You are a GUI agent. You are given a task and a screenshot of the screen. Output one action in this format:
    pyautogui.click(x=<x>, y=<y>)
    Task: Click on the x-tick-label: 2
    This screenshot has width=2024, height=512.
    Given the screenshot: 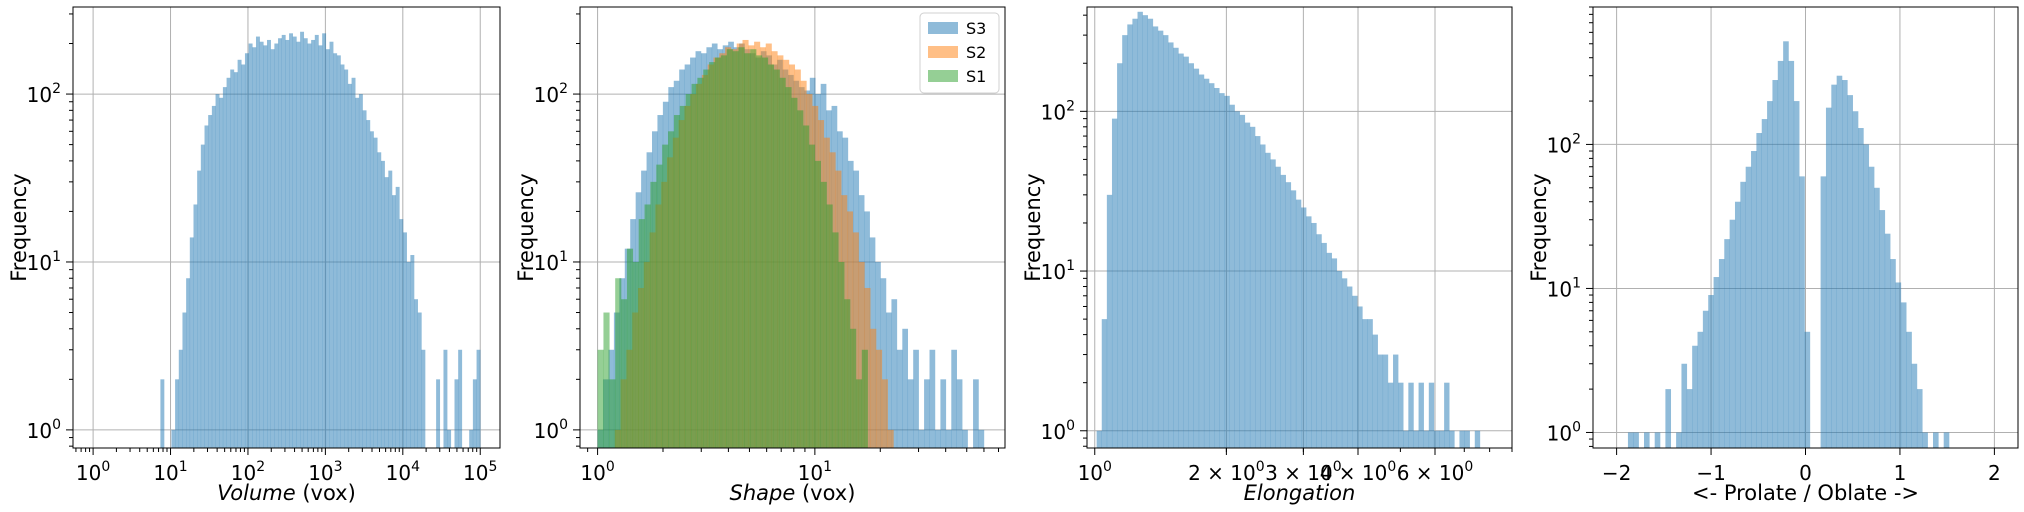 What is the action you would take?
    pyautogui.click(x=1994, y=473)
    